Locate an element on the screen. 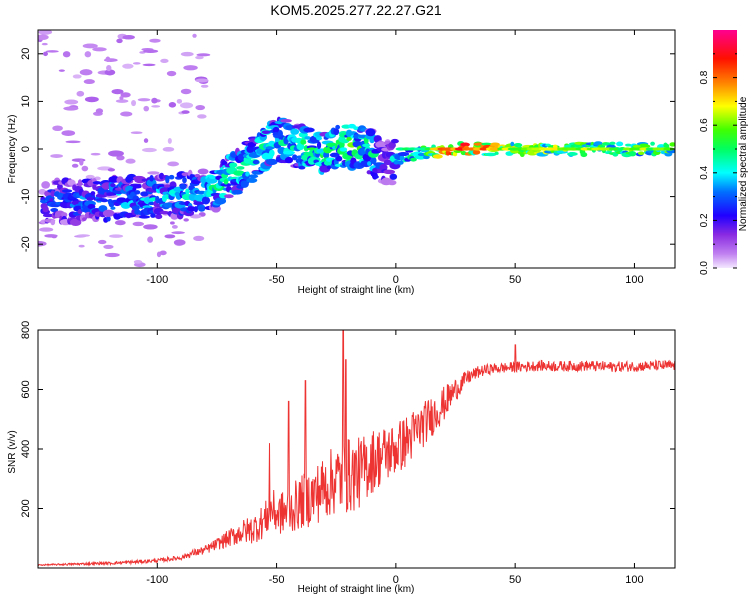 The width and height of the screenshot is (750, 600). y-tick-label: 0 is located at coordinates (26, 149).